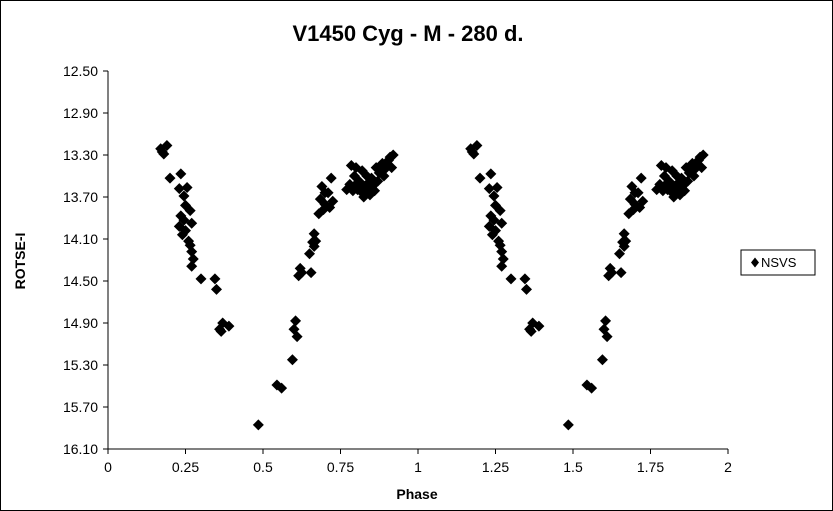  I want to click on x-tick-label: 1.25, so click(495, 467).